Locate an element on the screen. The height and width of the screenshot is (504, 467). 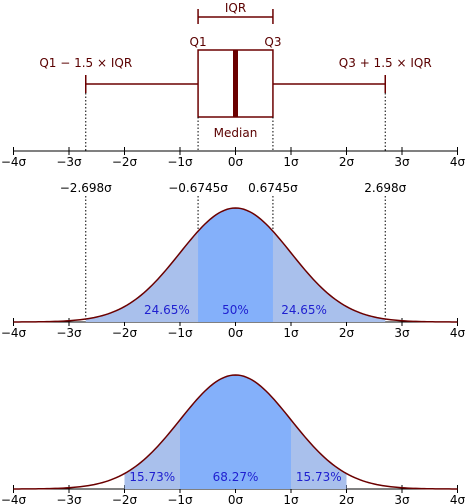
lower-right-percent: 15.73% is located at coordinates (319, 477).